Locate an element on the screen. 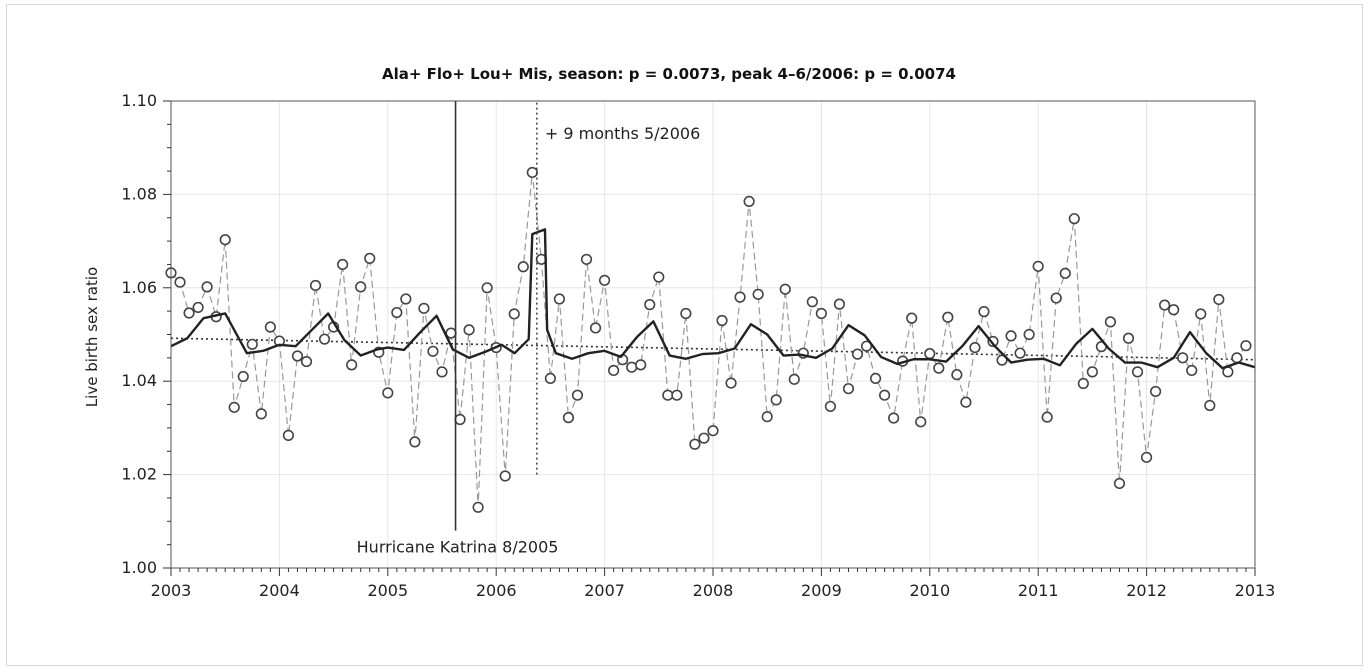  hurricane-label: Hurricane Katrina 8/2005 is located at coordinates (458, 547).